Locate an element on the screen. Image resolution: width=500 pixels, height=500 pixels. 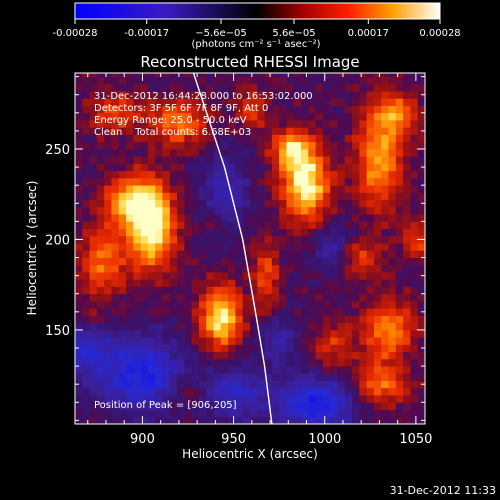
x-tick-label: 1000 is located at coordinates (324, 439).